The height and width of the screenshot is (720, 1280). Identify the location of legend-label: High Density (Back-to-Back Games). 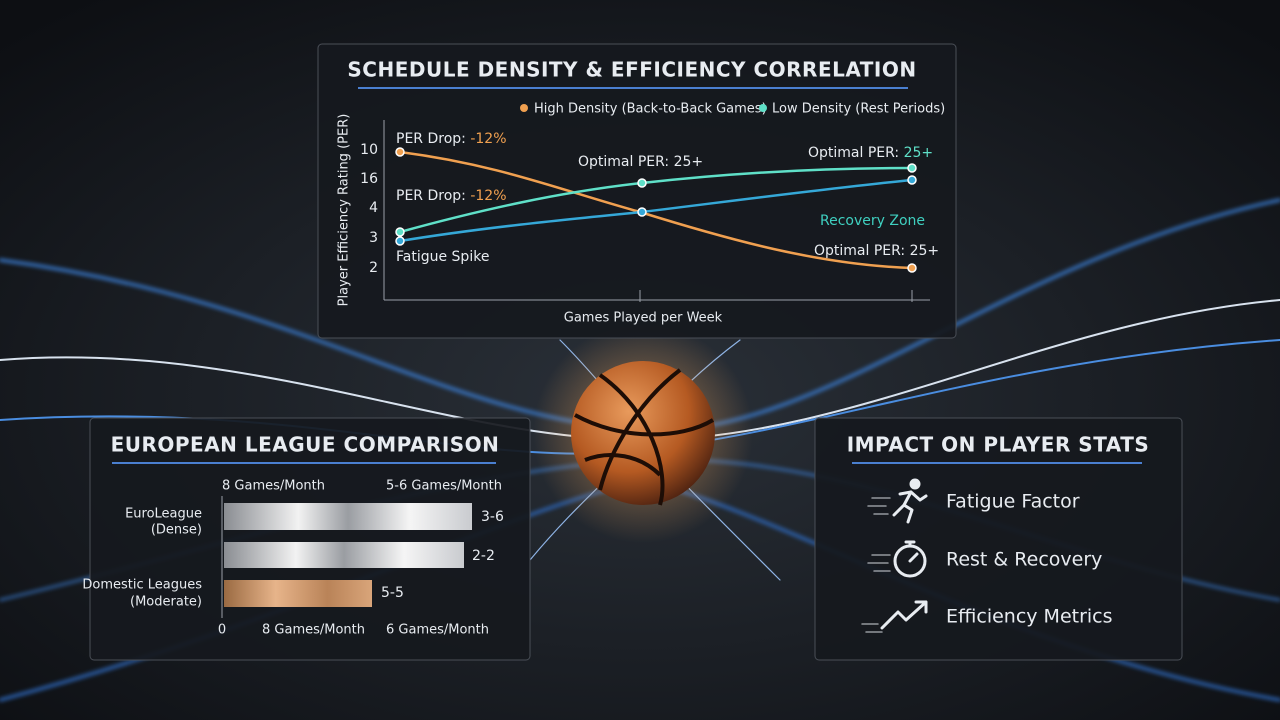
(650, 109).